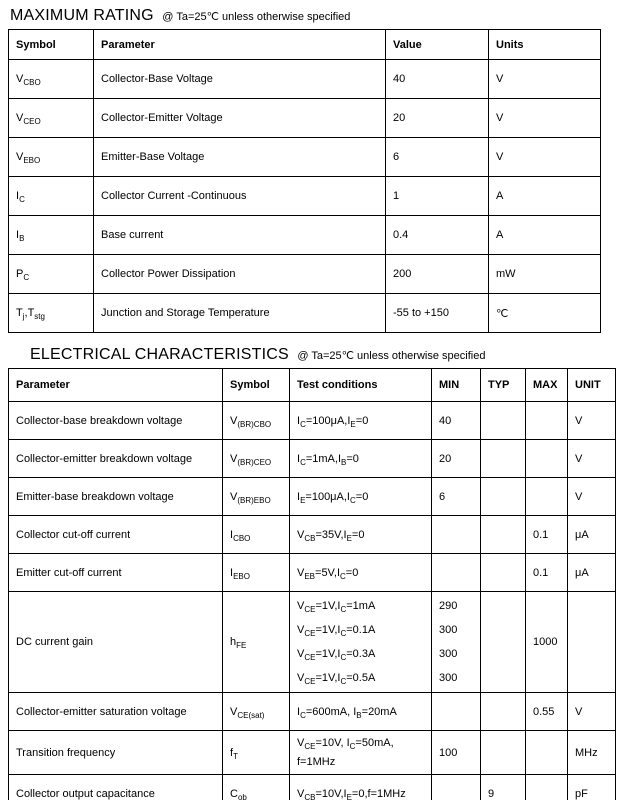  Describe the element at coordinates (544, 274) in the screenshot. I see `units-cell: mW` at that location.